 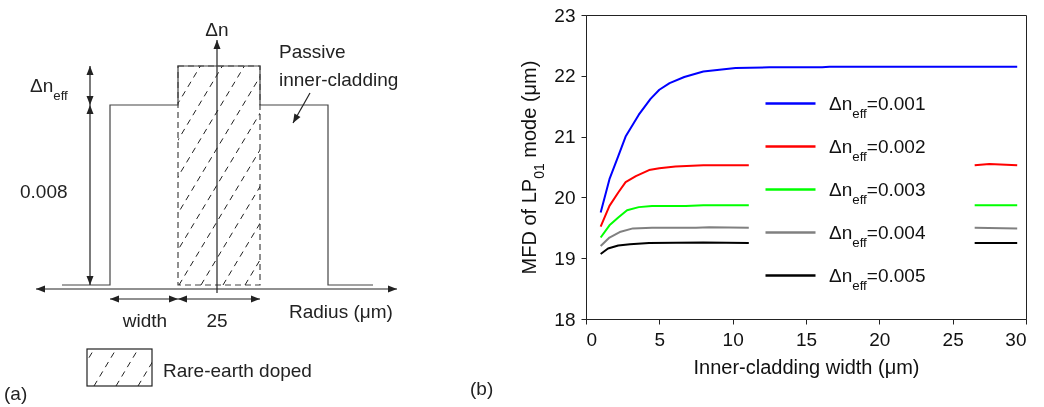 What do you see at coordinates (339, 65) in the screenshot?
I see `text: Passive inner-cladding` at bounding box center [339, 65].